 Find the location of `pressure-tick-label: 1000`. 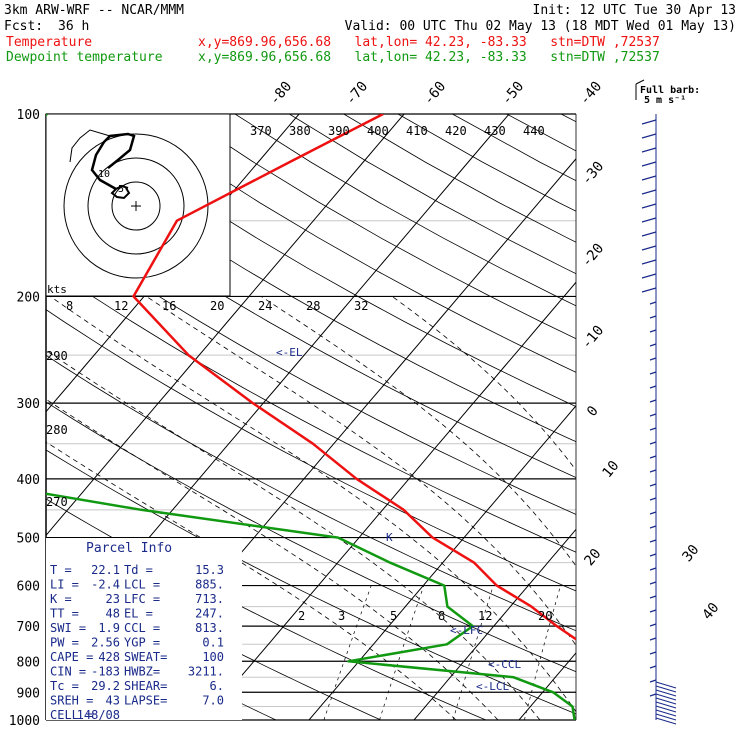

pressure-tick-label: 1000 is located at coordinates (24, 721).